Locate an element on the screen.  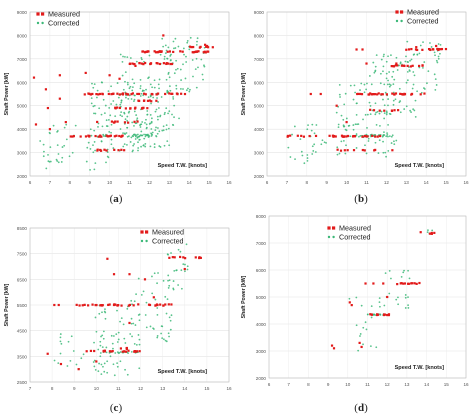
x-tick-label: 12 is located at coordinates (388, 384).